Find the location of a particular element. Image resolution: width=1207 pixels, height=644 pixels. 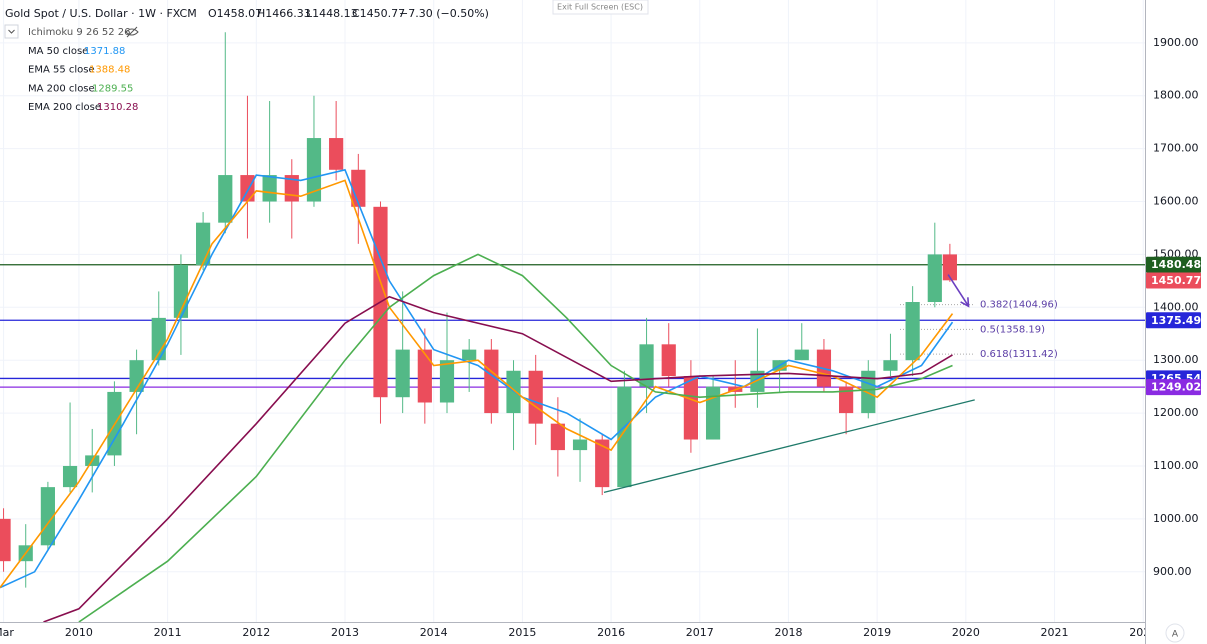

fib-label: 0.382(1404.96) is located at coordinates (1019, 305).